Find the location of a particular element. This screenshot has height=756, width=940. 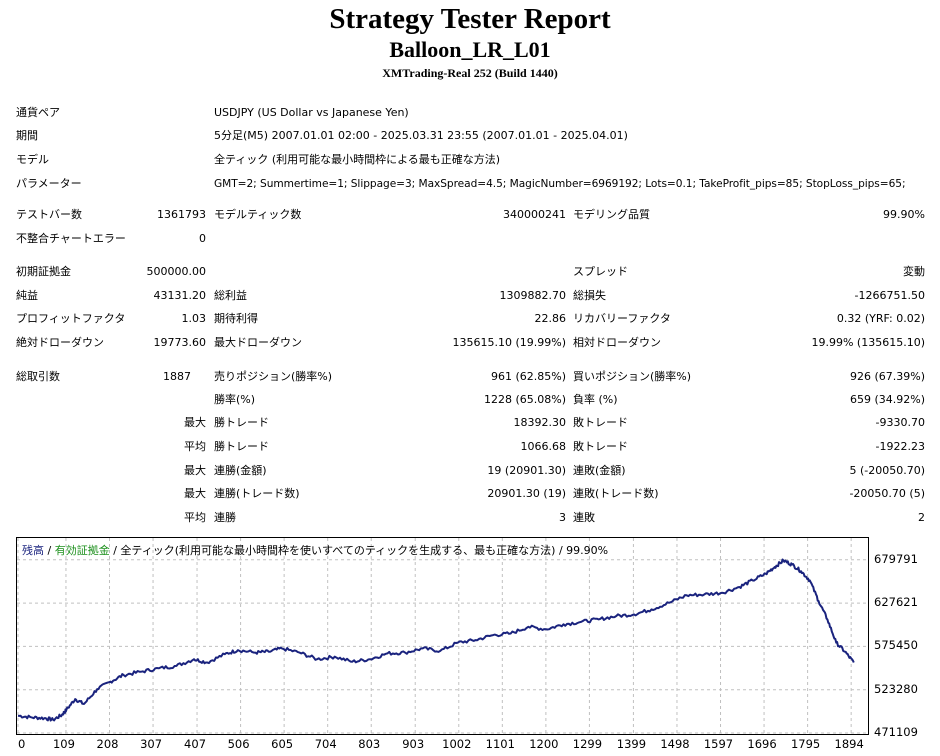

largest-profit-trade-value: 18392.30 is located at coordinates (540, 422).